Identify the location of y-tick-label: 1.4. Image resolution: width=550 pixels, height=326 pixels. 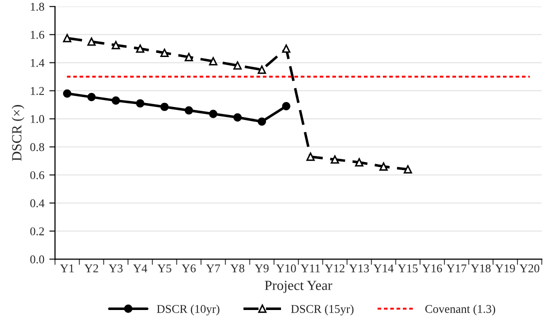
(37, 62).